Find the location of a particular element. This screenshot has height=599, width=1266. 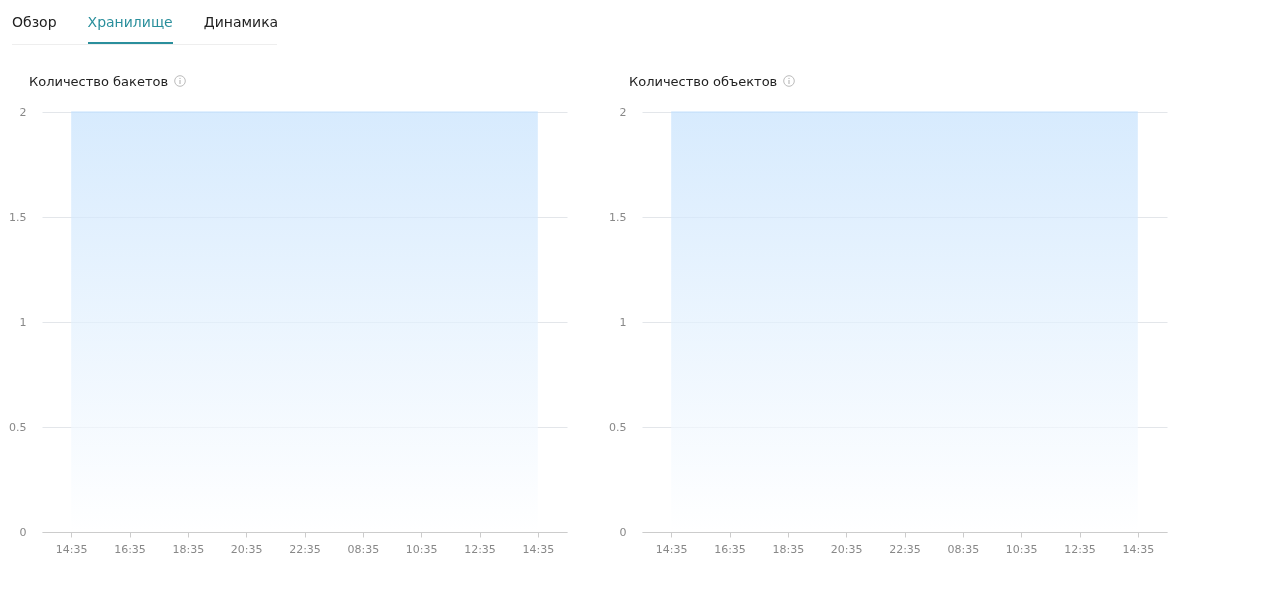

chart-title: Количество бакетов is located at coordinates (99, 81).